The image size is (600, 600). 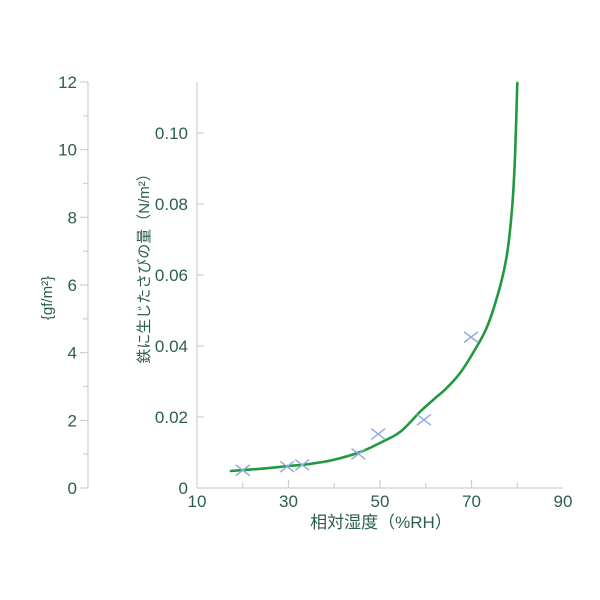 What do you see at coordinates (67, 82) in the screenshot?
I see `y-outer-tick-label: 12` at bounding box center [67, 82].